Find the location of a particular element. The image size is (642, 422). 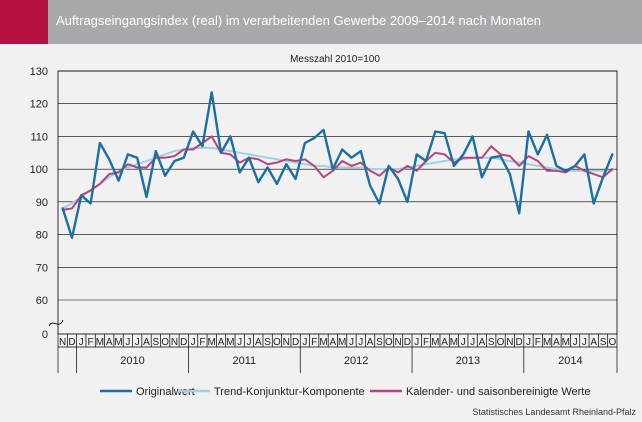

legend-label-1: Trend-Konjunktur-Komponente is located at coordinates (289, 392).